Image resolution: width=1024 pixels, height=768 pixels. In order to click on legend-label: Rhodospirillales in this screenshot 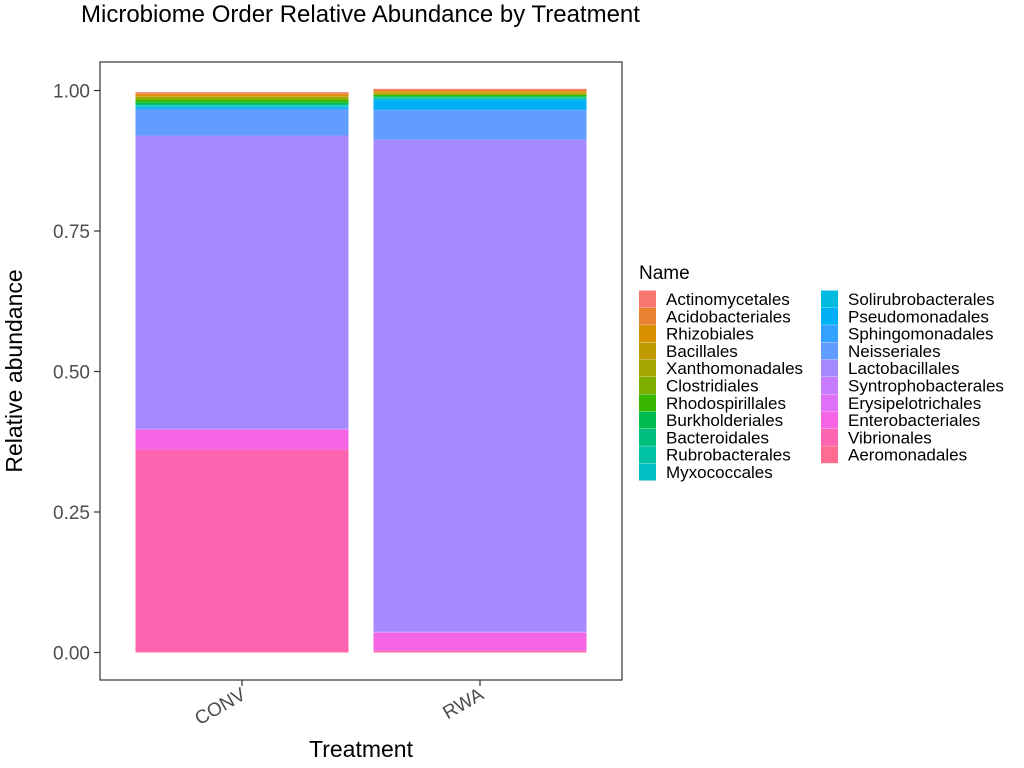, I will do `click(726, 403)`.